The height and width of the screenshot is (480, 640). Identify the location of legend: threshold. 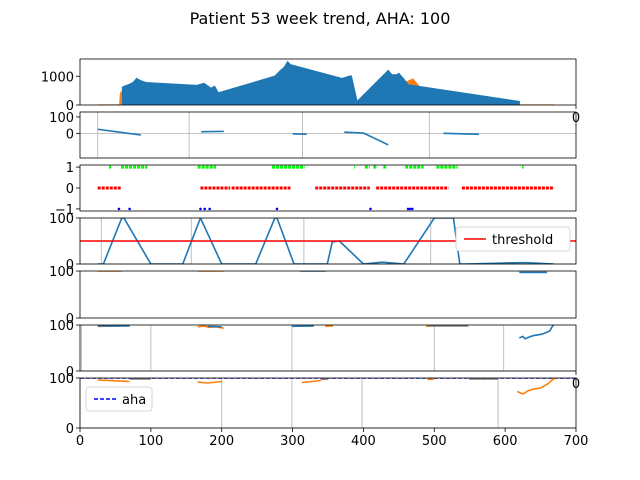
(513, 239).